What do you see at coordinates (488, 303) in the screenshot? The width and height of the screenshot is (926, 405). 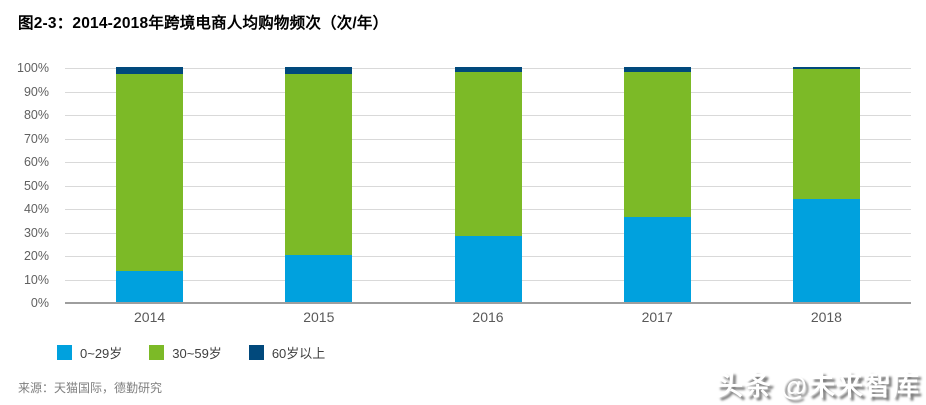 I see `x-axis-line` at bounding box center [488, 303].